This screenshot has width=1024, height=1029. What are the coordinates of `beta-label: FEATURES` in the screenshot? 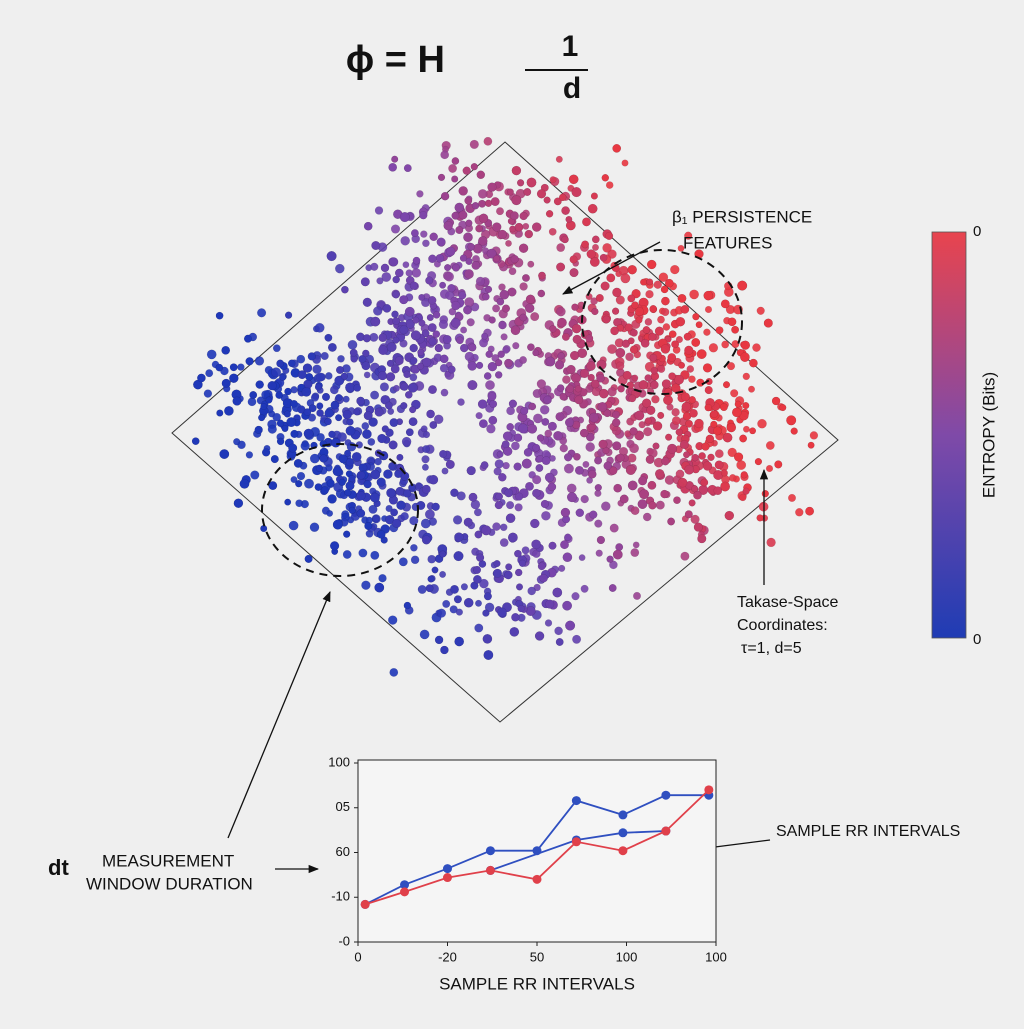 It's located at (727, 242).